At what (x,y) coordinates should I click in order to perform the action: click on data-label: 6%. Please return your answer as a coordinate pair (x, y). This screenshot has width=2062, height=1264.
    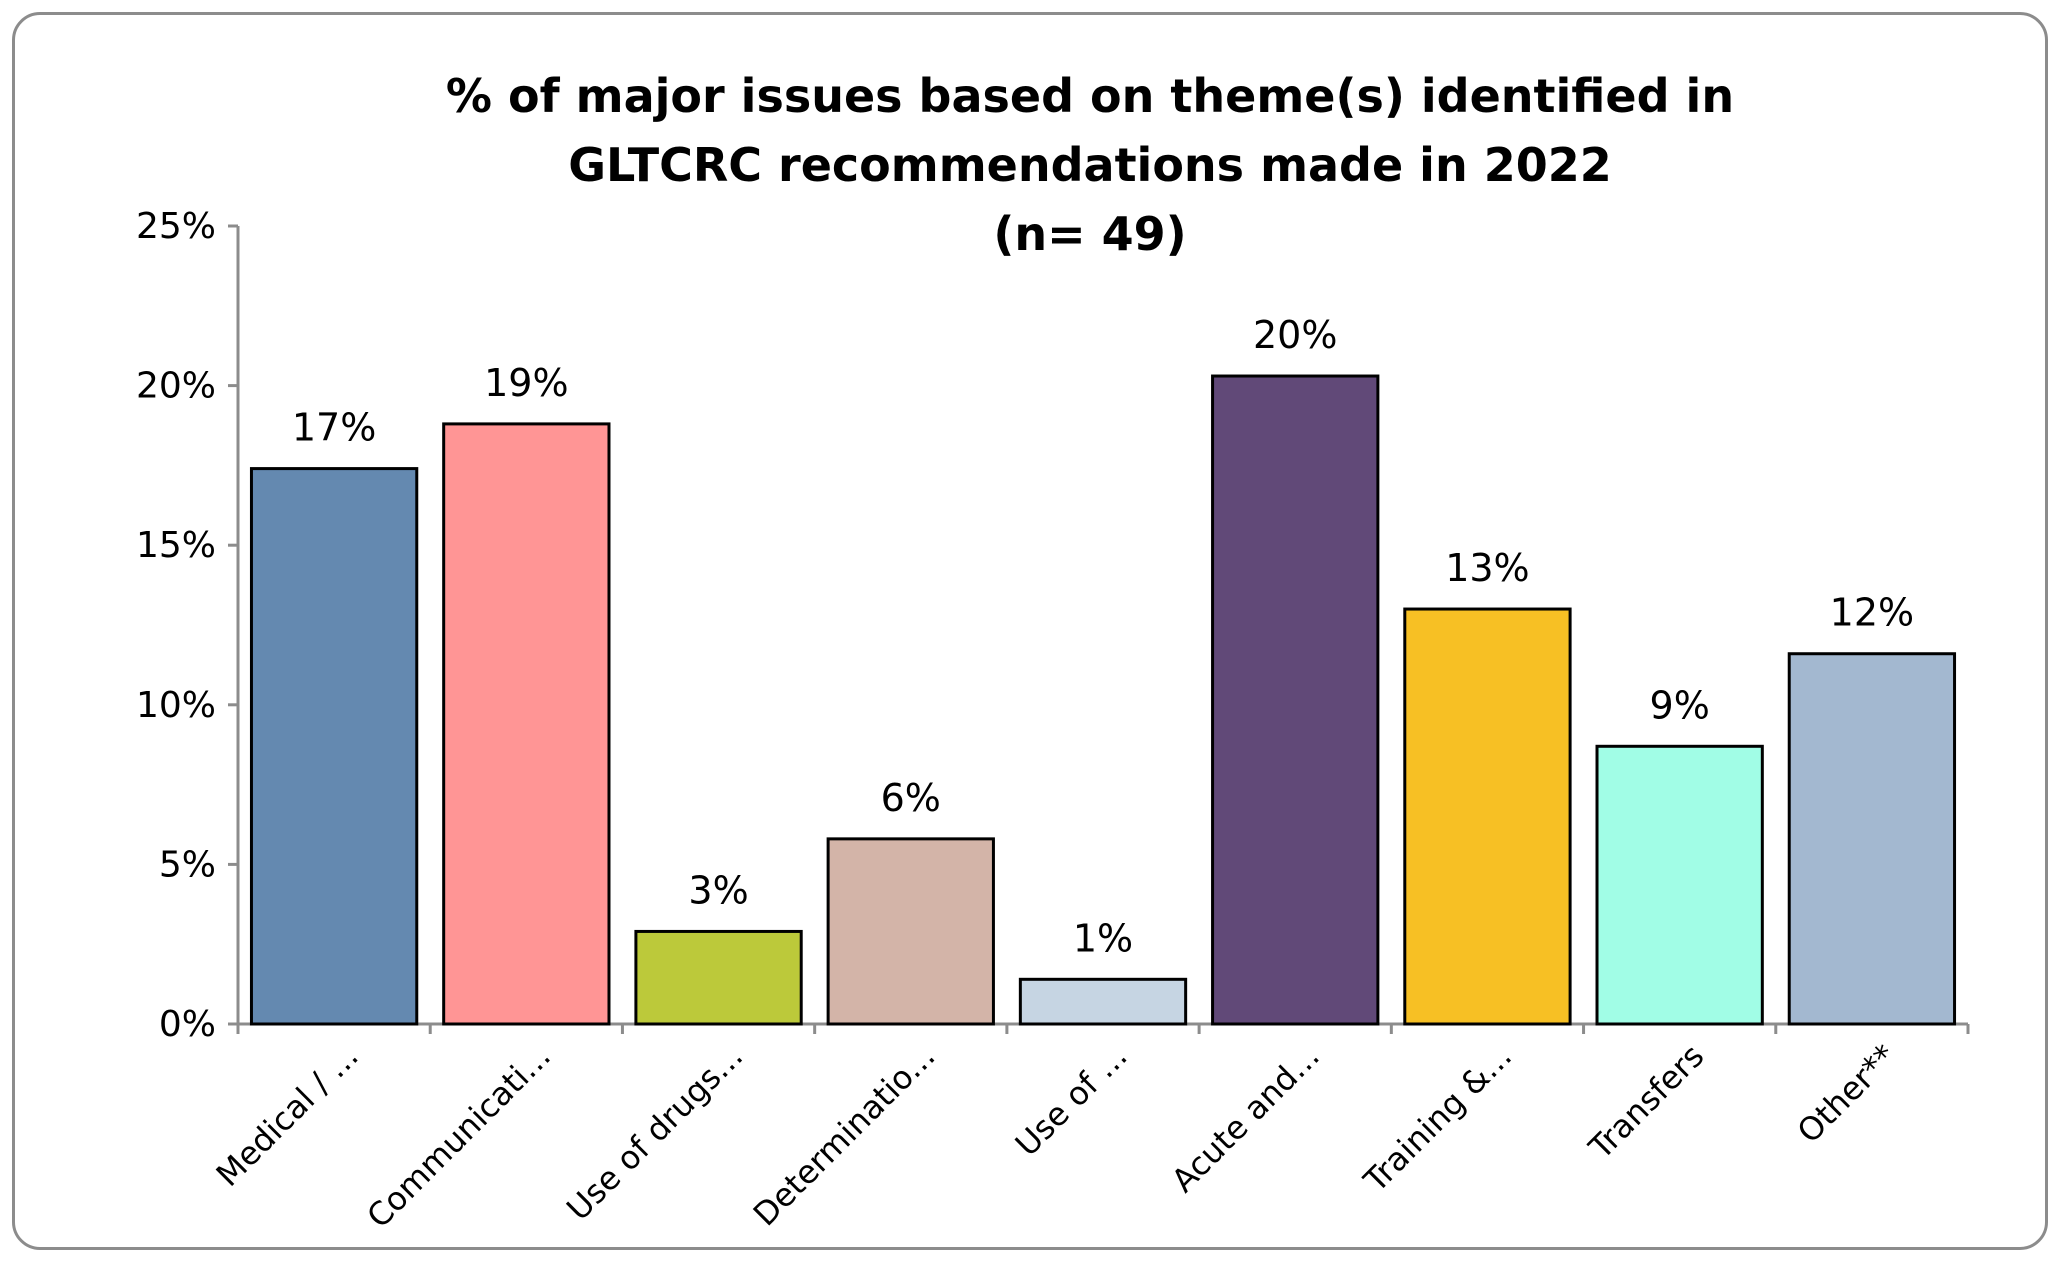
    Looking at the image, I should click on (911, 798).